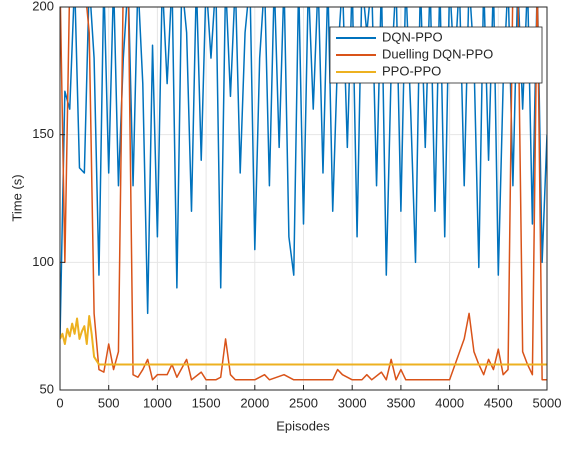  What do you see at coordinates (411, 70) in the screenshot?
I see `legend-label: PPO-PPO` at bounding box center [411, 70].